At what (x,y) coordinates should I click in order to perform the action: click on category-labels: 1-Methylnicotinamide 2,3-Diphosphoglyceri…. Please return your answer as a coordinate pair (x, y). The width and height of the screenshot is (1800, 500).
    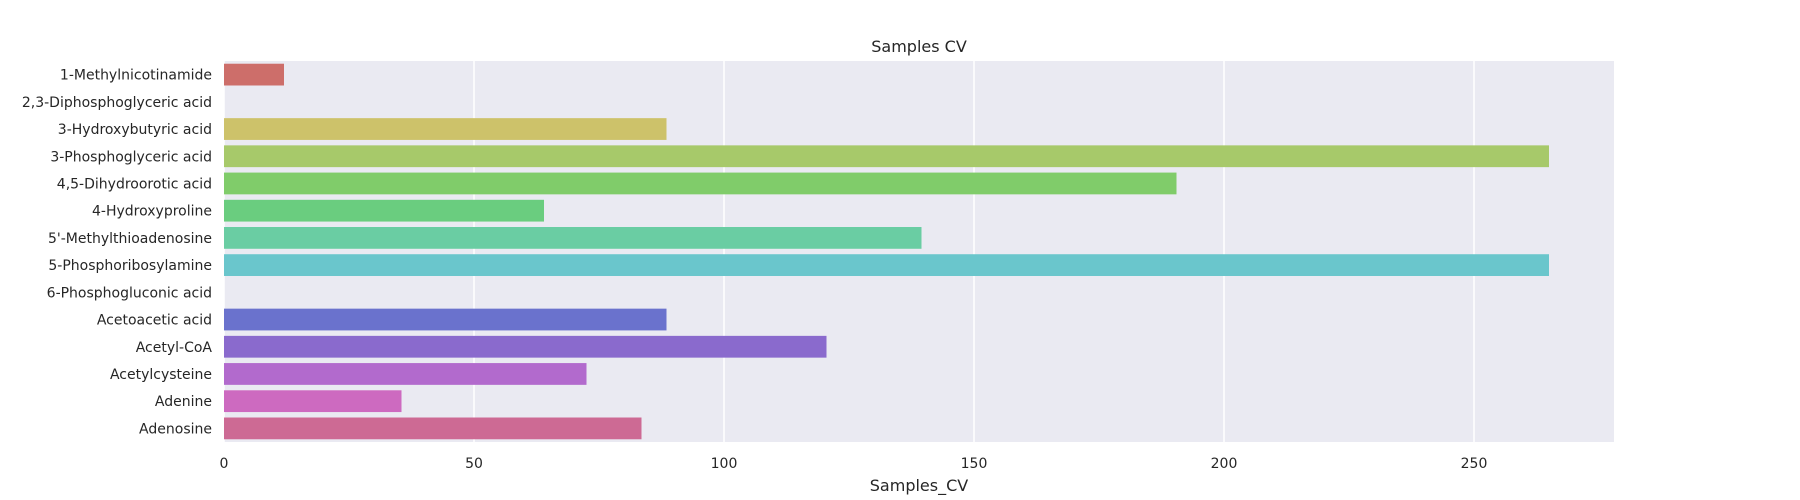
    Looking at the image, I should click on (117, 253).